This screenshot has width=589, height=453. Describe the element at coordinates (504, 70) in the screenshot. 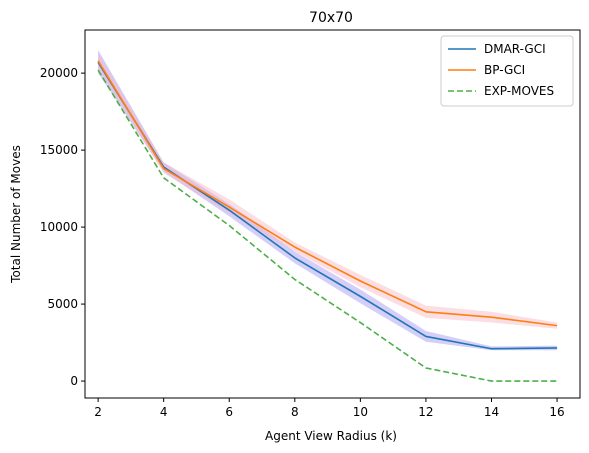

I see `legend-label: BP-GCI` at that location.